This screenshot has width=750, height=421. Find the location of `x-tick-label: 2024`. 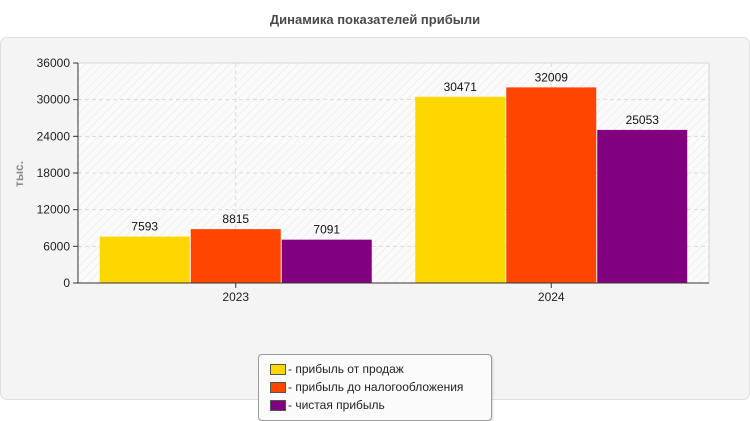

x-tick-label: 2024 is located at coordinates (551, 297).